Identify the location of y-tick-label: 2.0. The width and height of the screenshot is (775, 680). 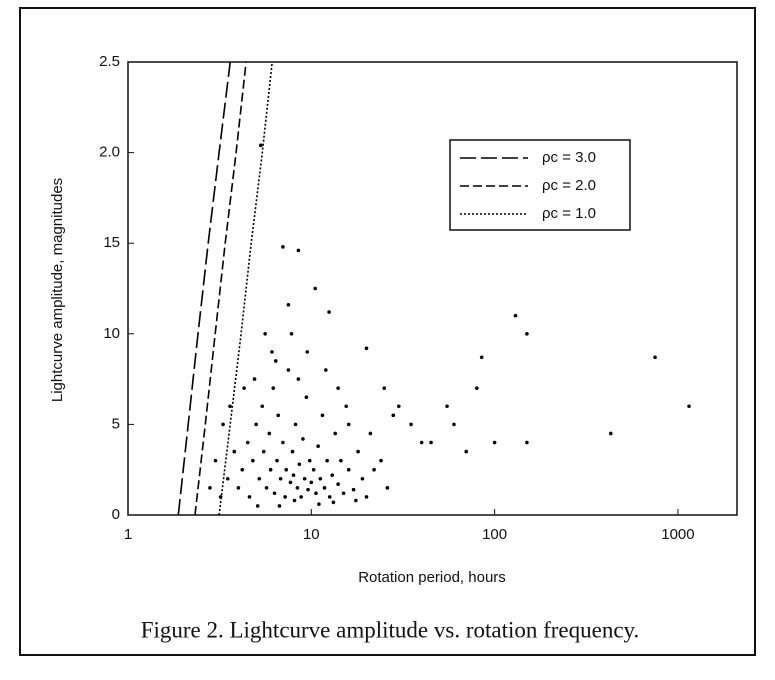
(109, 152).